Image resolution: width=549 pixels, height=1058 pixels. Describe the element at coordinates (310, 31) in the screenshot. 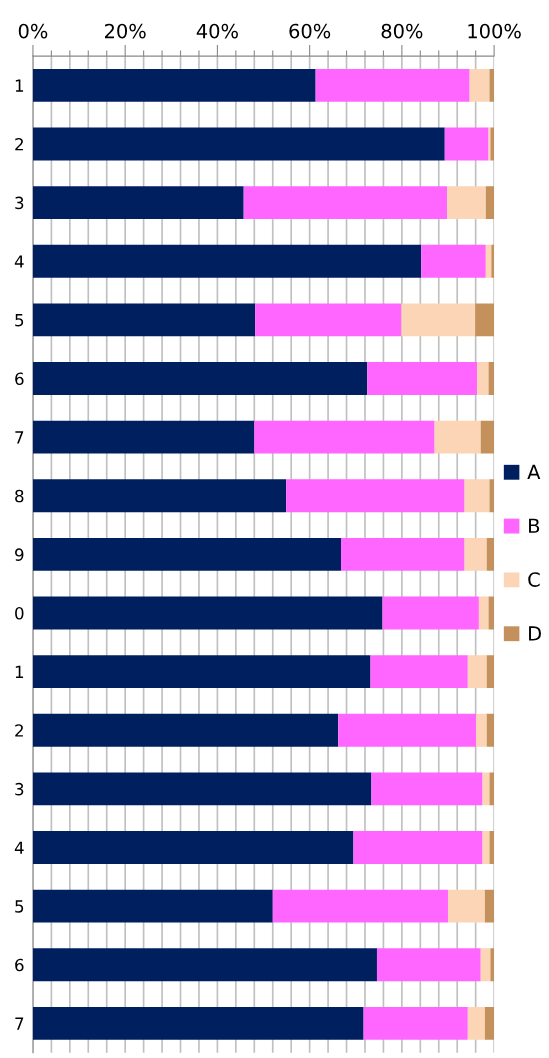

I see `x-tick-label: 60%` at that location.